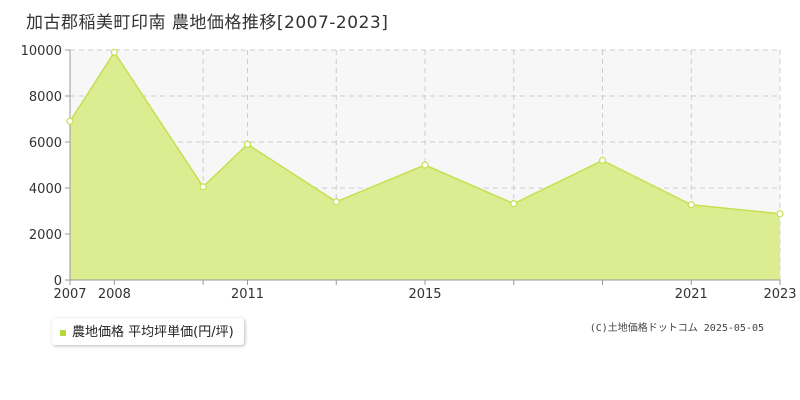  What do you see at coordinates (45, 143) in the screenshot?
I see `y-tick-label: 6000` at bounding box center [45, 143].